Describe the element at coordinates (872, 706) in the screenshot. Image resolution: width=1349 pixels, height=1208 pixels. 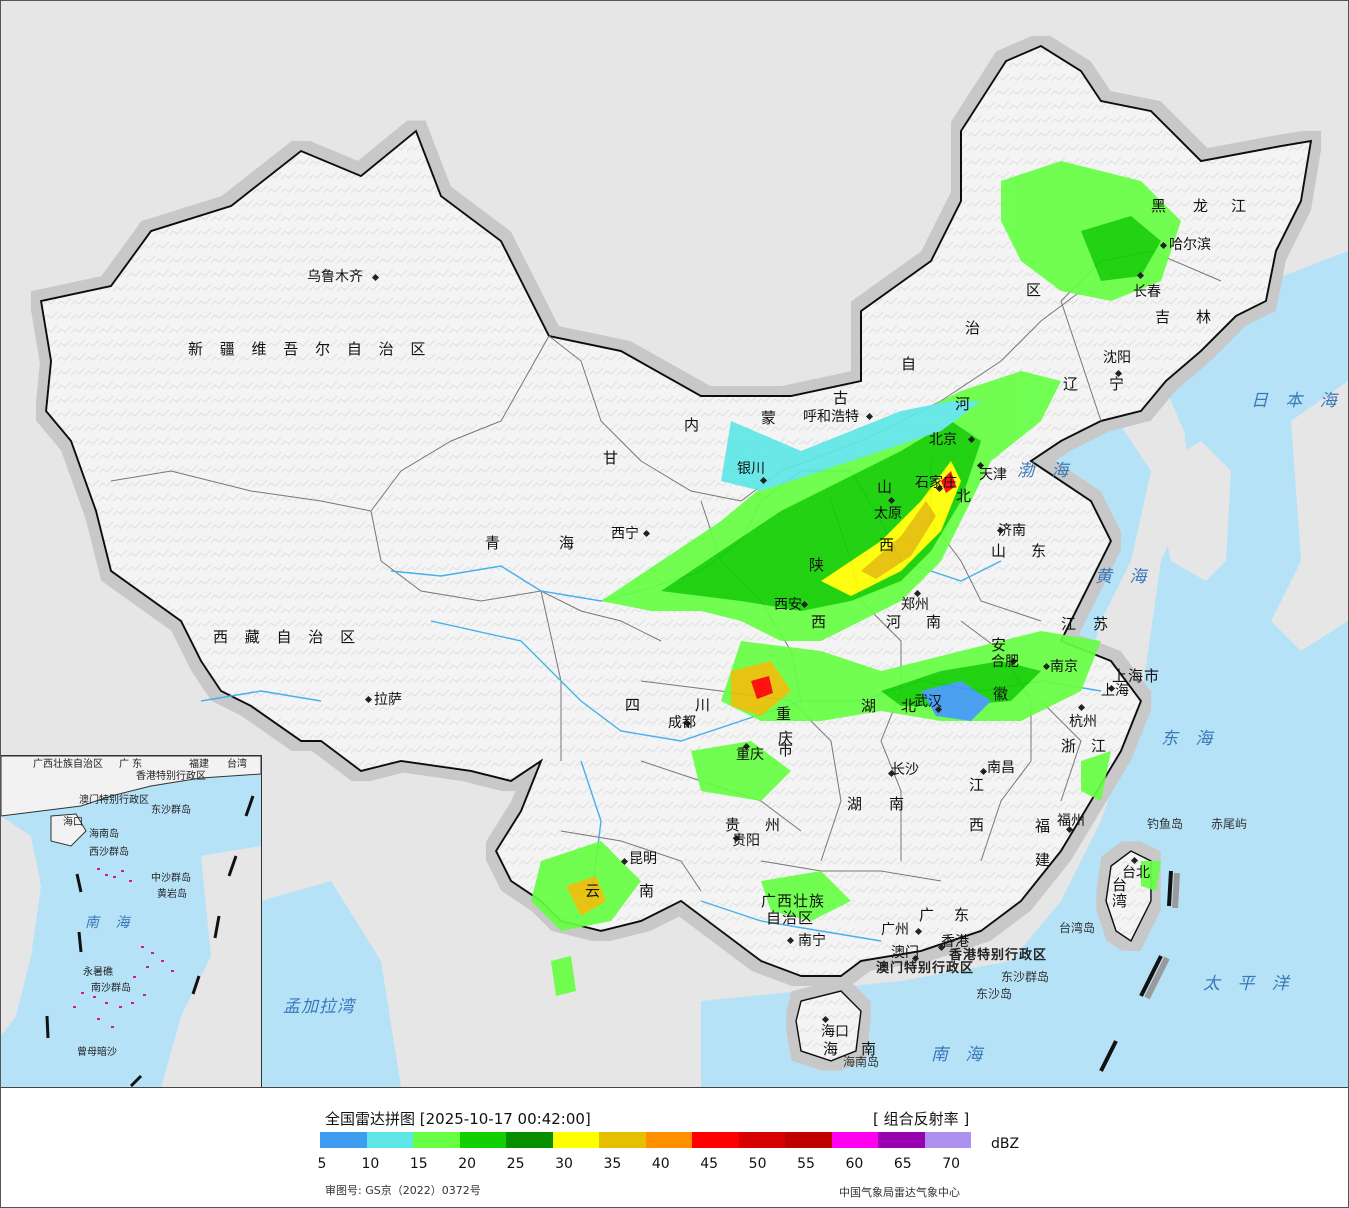
I see `province-label-hu-hubei: 湖` at that location.